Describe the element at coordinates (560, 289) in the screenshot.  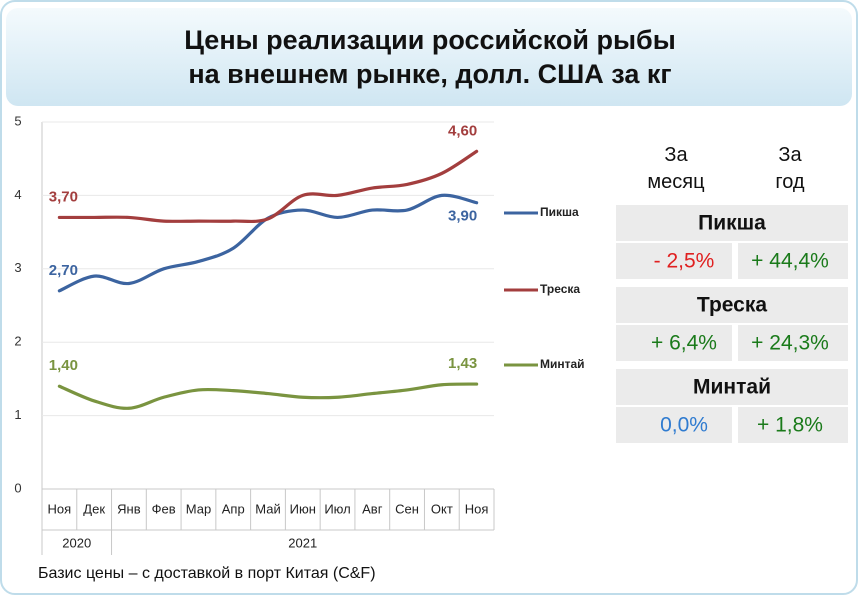
I see `legend-label: Треска` at that location.